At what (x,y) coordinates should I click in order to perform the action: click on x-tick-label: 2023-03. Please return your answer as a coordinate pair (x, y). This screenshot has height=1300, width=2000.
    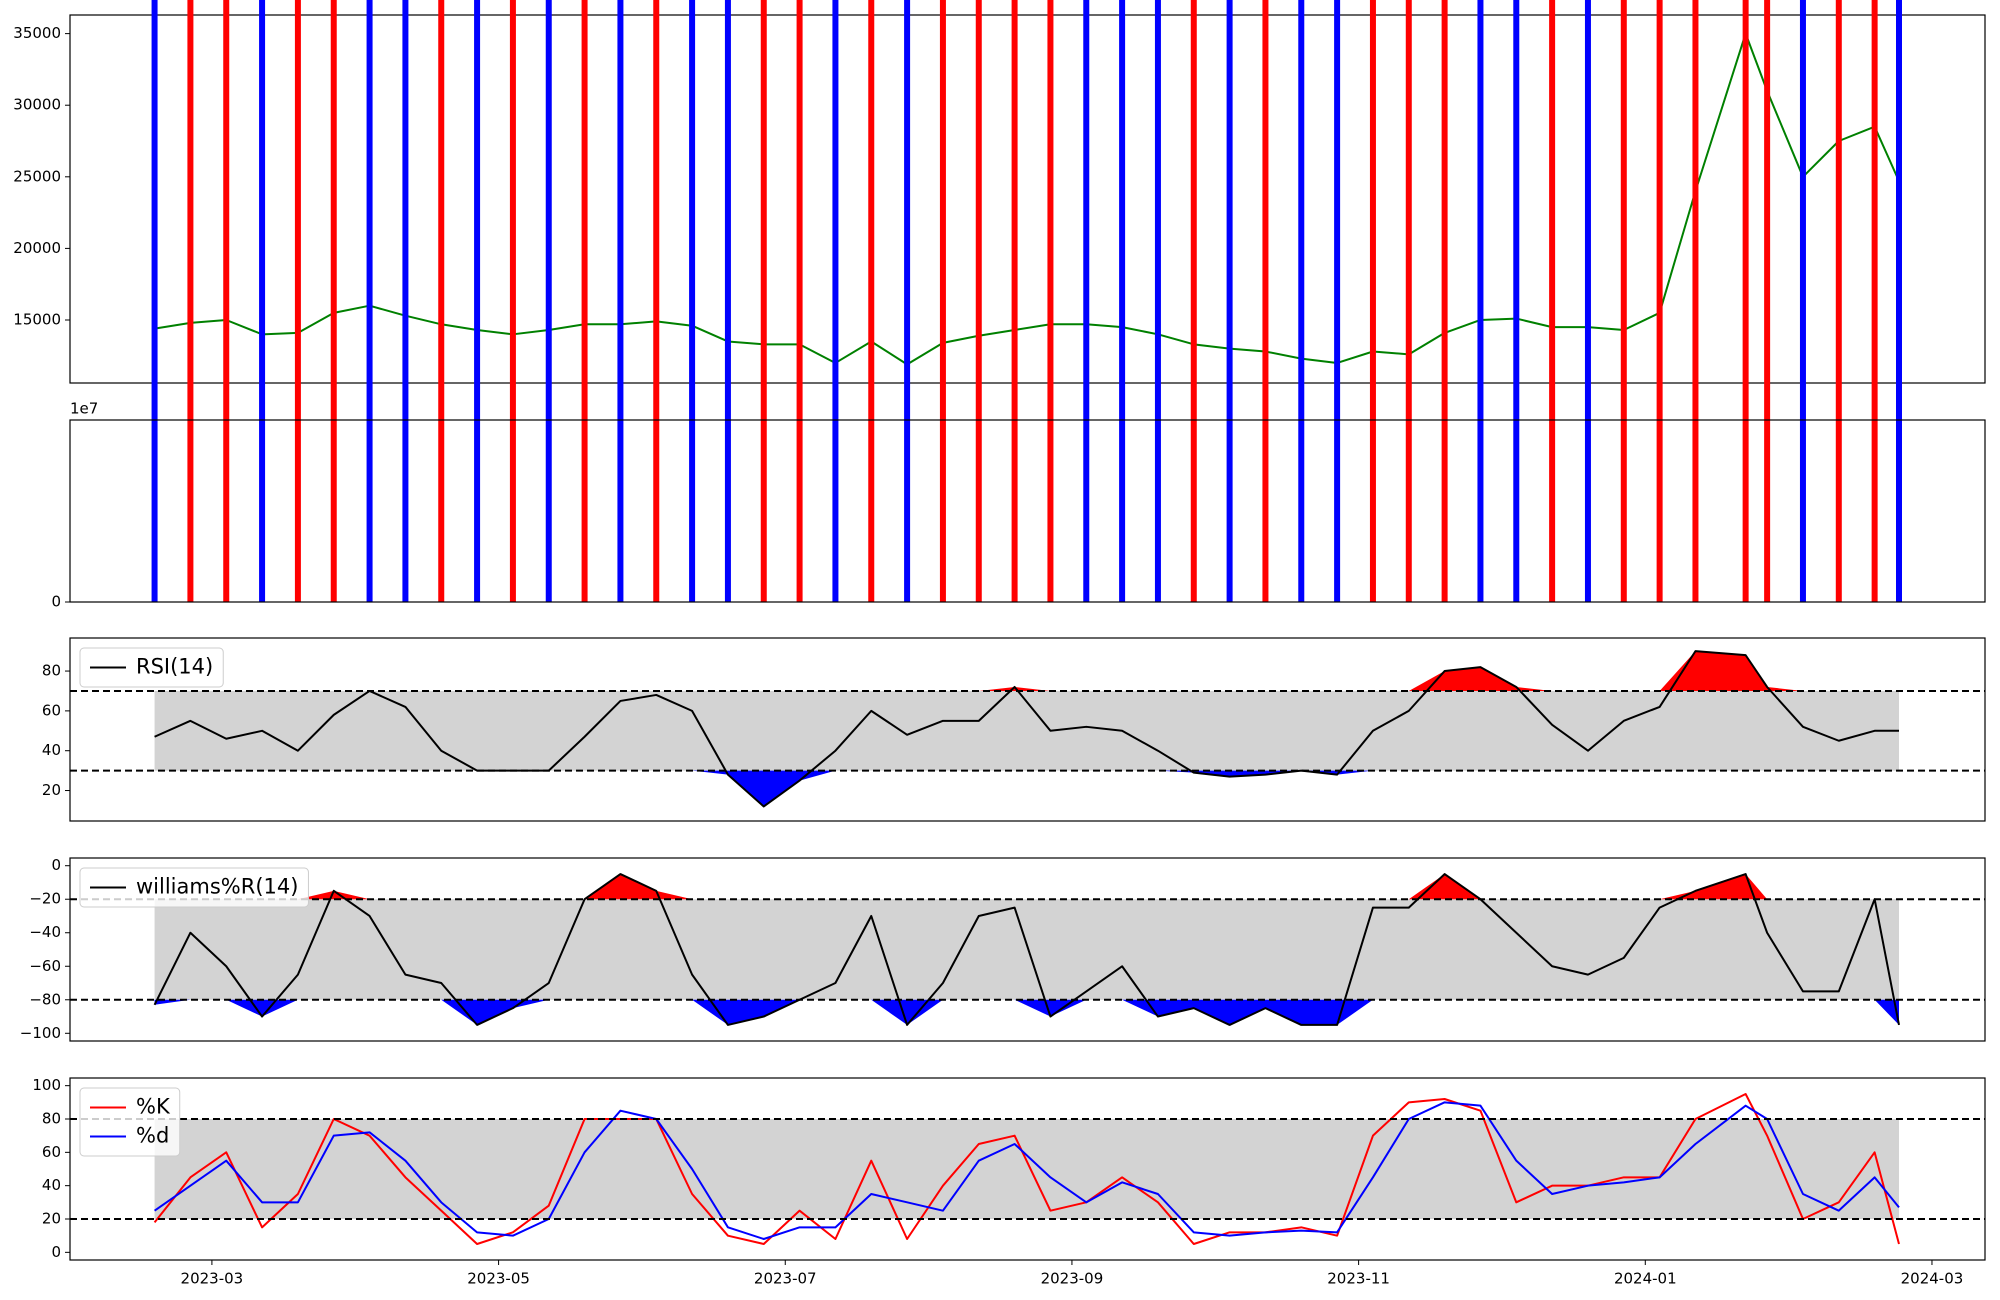
    Looking at the image, I should click on (212, 1279).